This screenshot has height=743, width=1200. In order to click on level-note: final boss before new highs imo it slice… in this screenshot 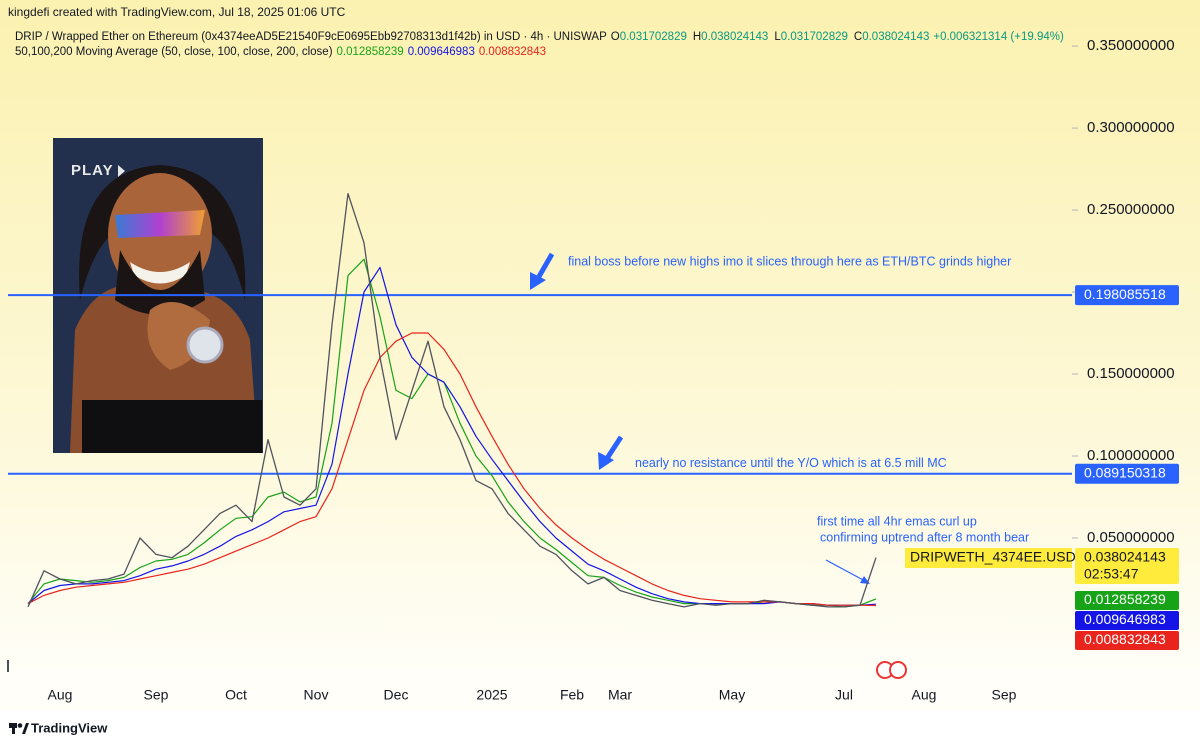, I will do `click(789, 261)`.